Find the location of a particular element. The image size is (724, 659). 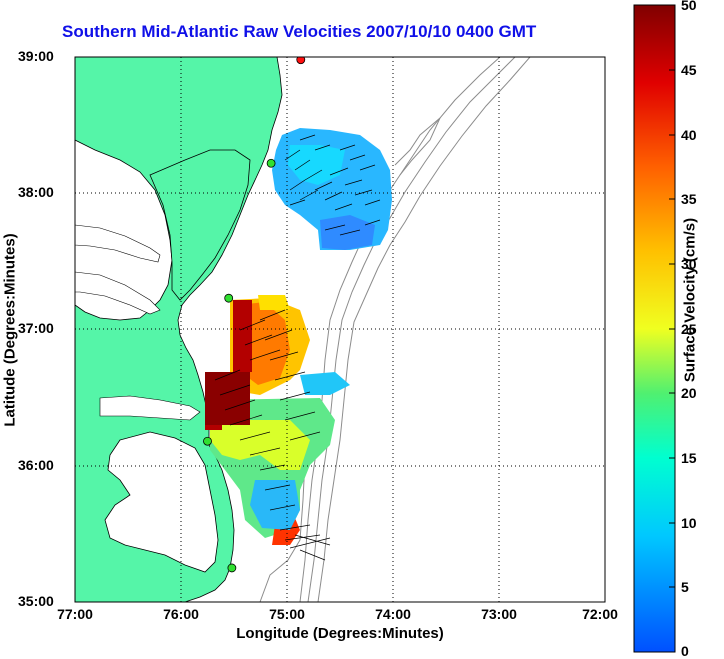

velocity-arrows-north is located at coordinates (332, 185).